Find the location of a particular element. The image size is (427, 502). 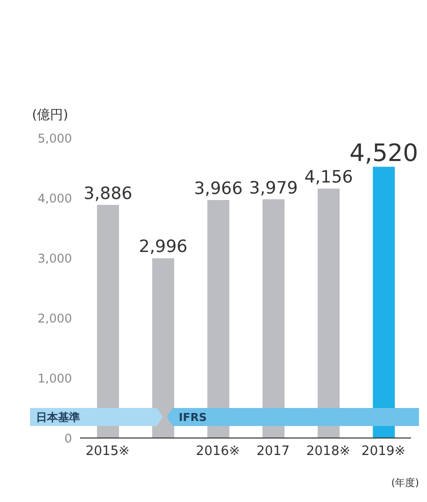

y-tick-label: 3,000 is located at coordinates (55, 258).